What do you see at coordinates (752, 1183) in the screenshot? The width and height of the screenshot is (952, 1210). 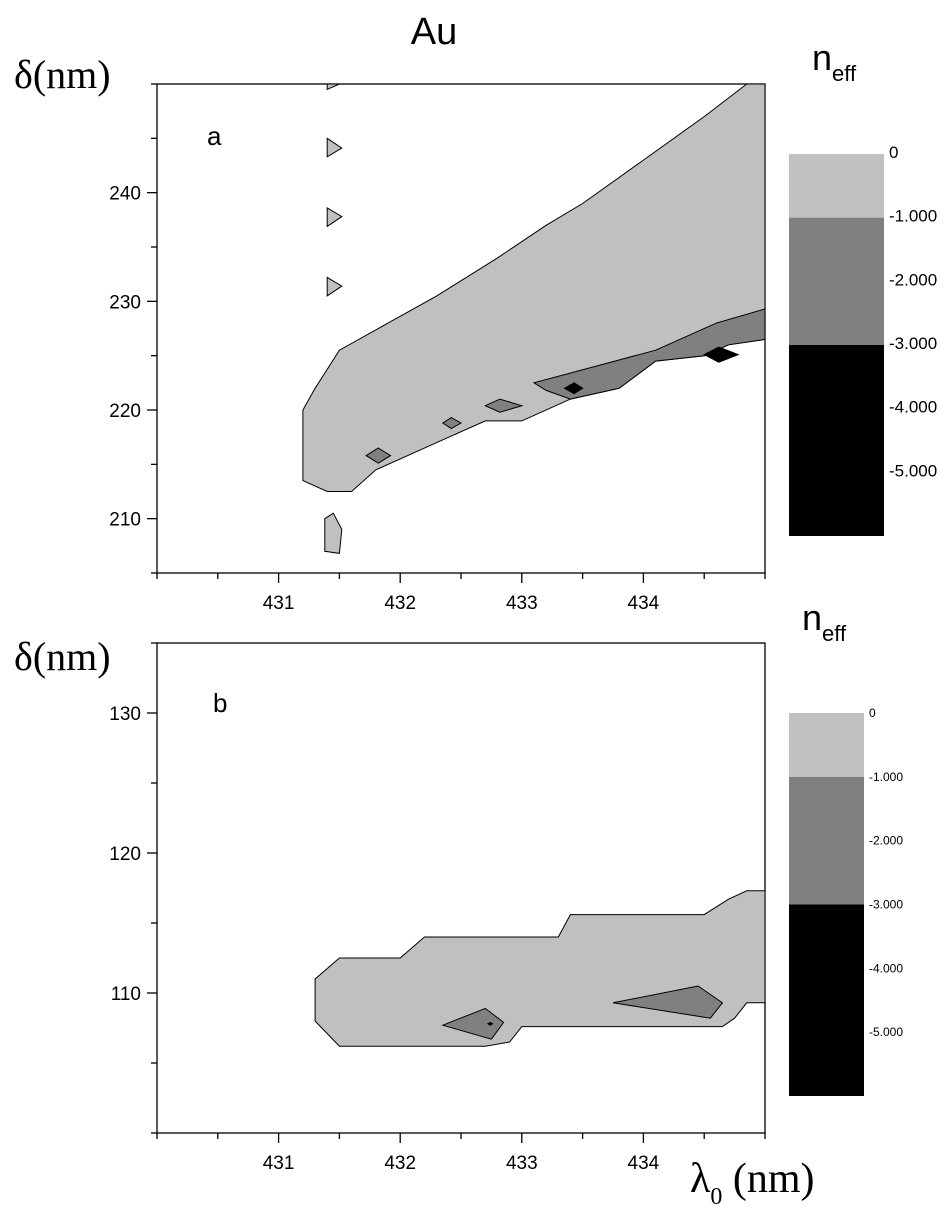 I see `panel-b-x-axis-label: λ0 (nm)` at bounding box center [752, 1183].